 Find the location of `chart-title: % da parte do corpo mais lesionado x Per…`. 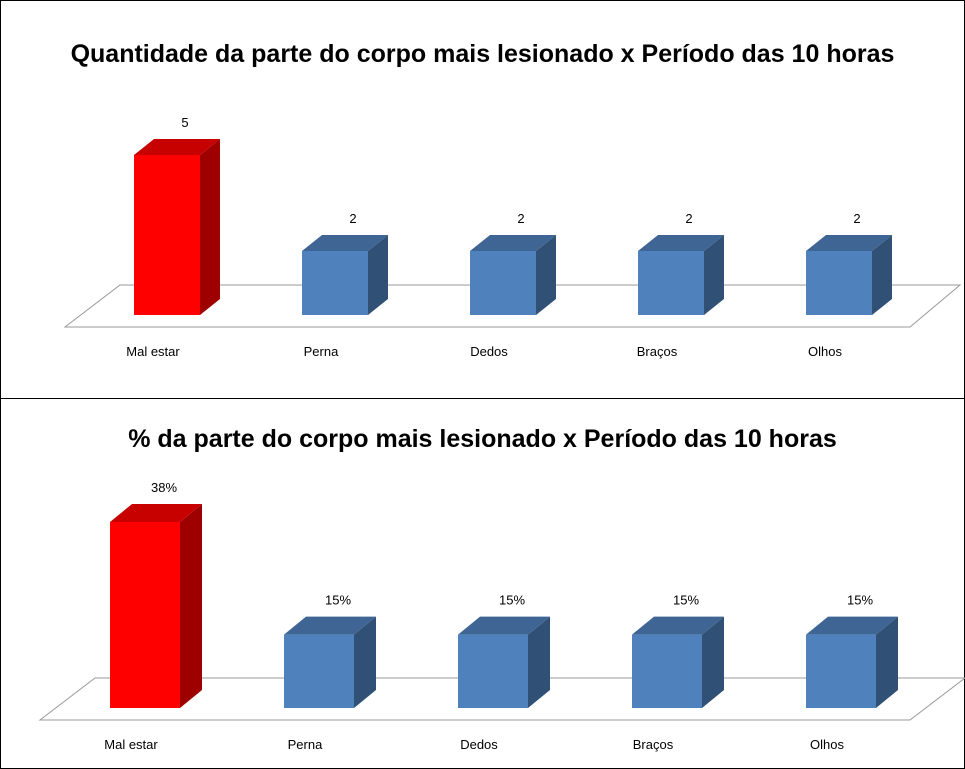

chart-title: % da parte do corpo mais lesionado x Per… is located at coordinates (482, 439).